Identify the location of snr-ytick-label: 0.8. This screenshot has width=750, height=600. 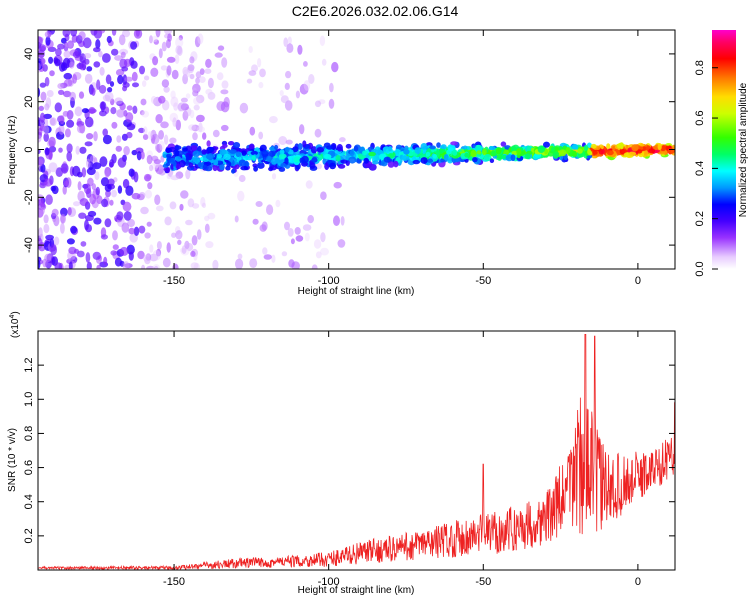
(29, 433).